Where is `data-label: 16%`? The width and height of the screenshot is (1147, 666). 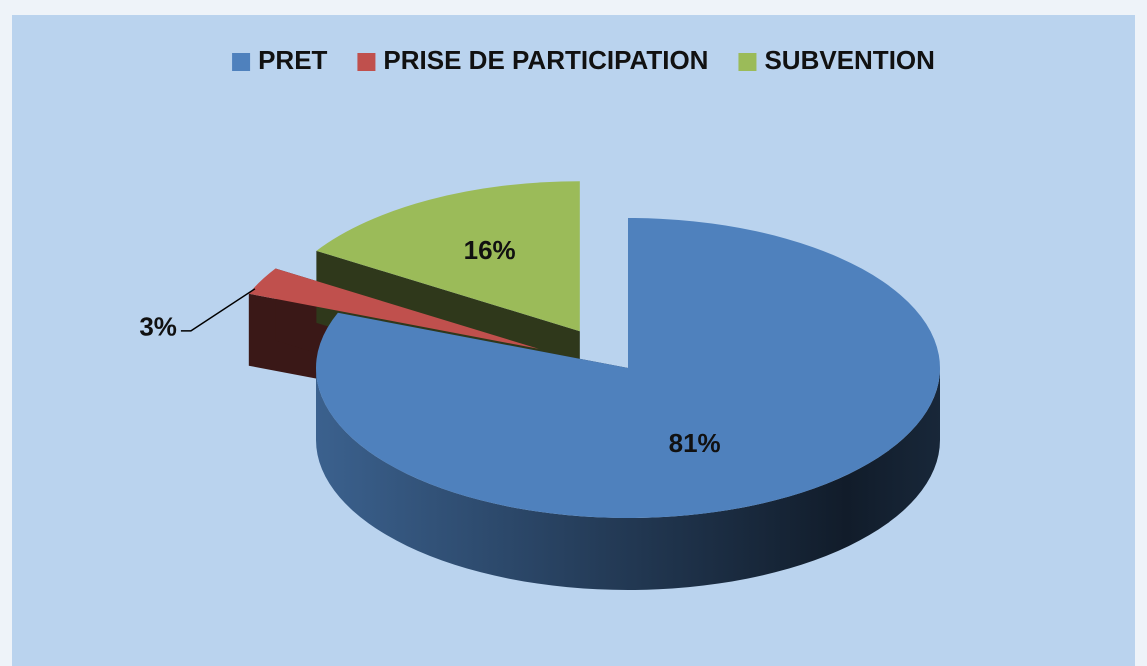
data-label: 16% is located at coordinates (490, 250).